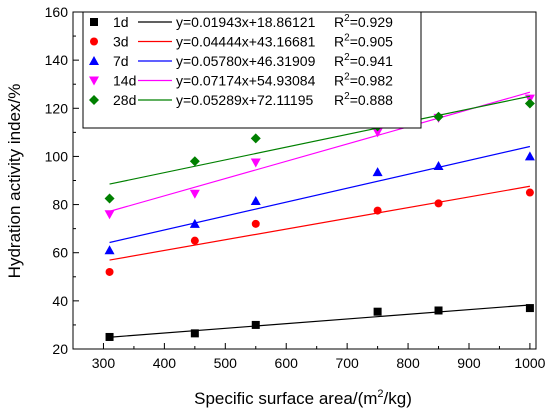 The width and height of the screenshot is (550, 415). What do you see at coordinates (57, 108) in the screenshot?
I see `y-tick-label: 120` at bounding box center [57, 108].